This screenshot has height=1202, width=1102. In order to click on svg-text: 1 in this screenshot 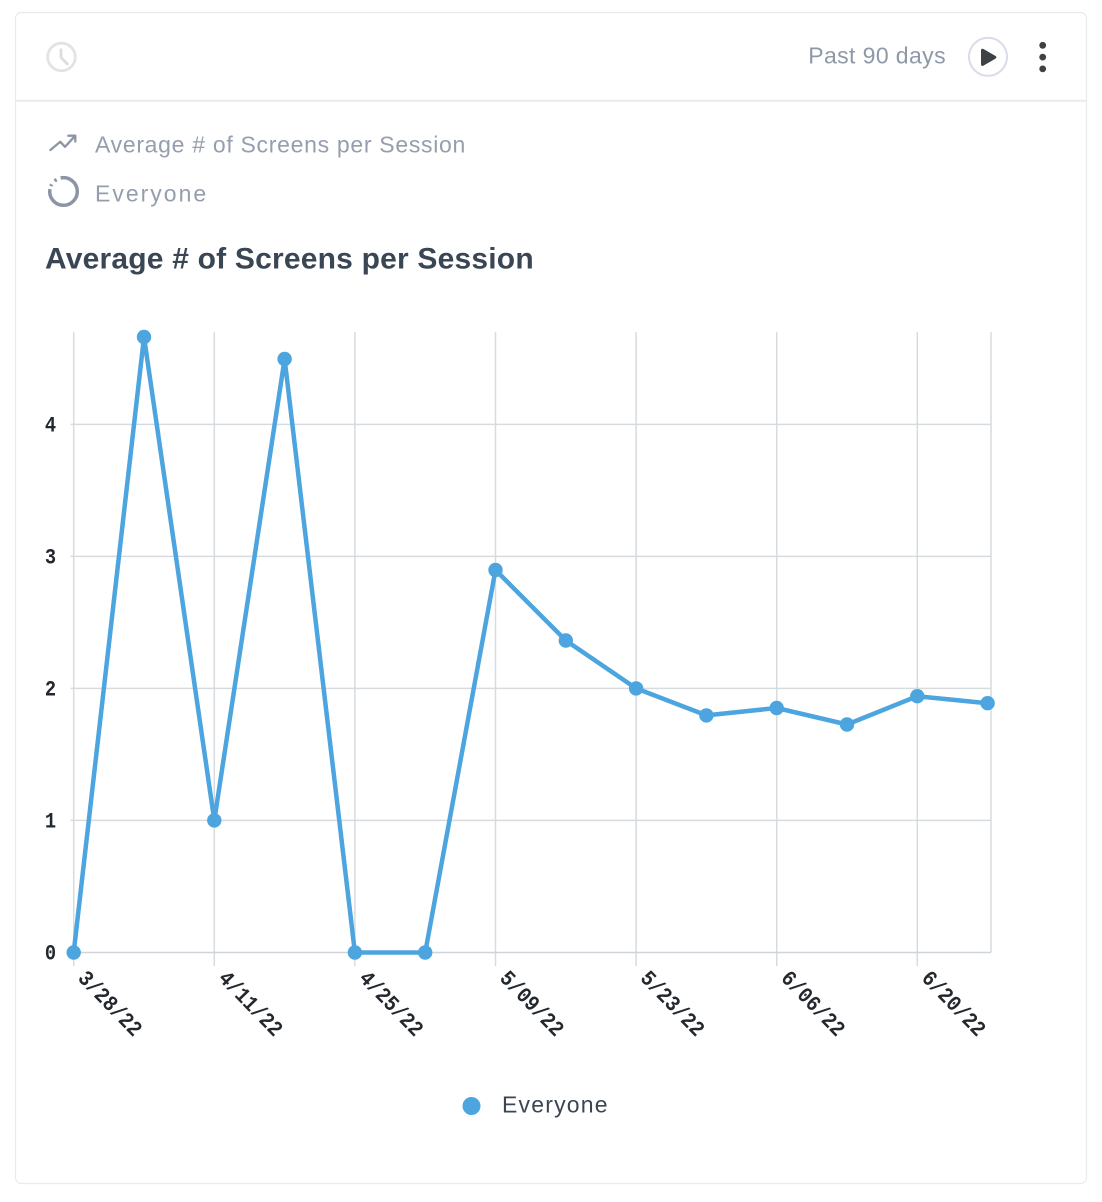, I will do `click(50, 822)`.